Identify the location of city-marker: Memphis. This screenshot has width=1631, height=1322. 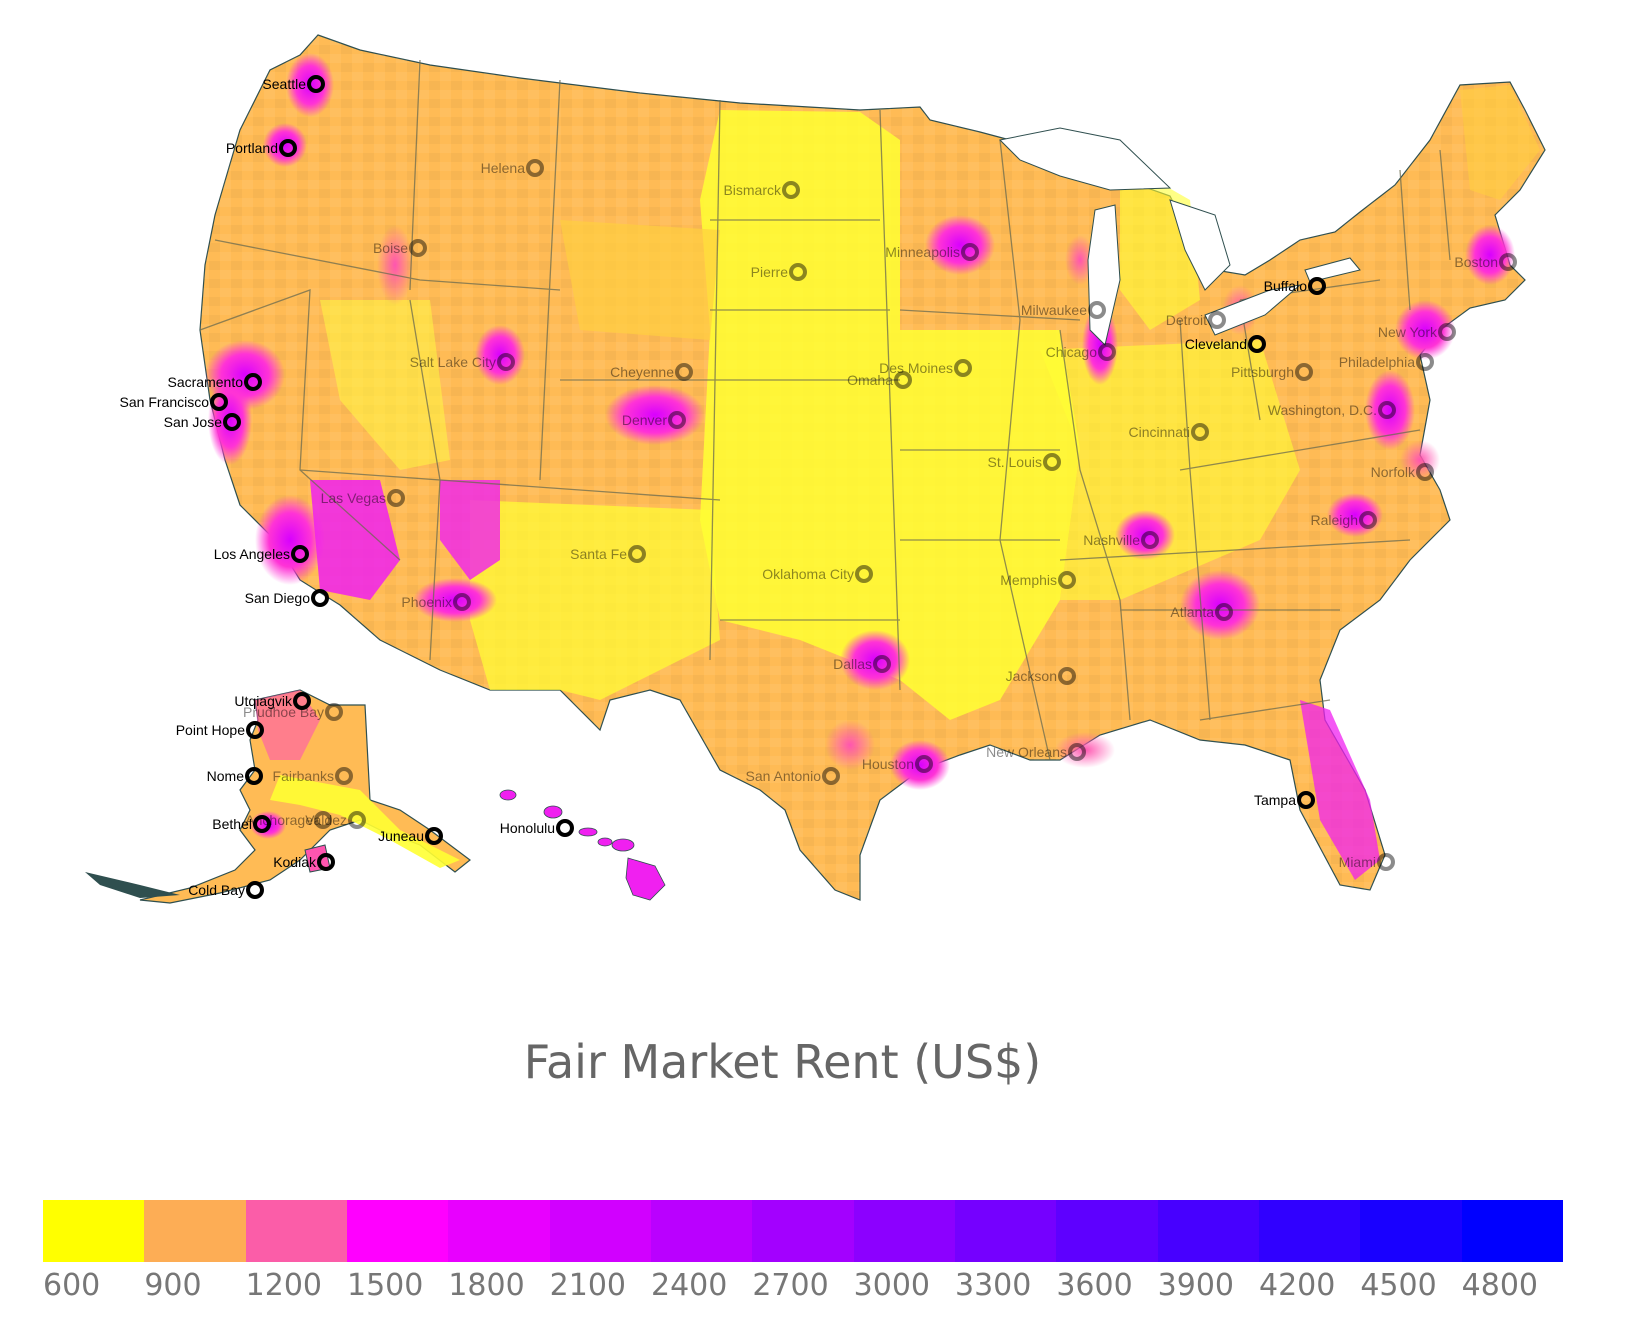
(1038, 580).